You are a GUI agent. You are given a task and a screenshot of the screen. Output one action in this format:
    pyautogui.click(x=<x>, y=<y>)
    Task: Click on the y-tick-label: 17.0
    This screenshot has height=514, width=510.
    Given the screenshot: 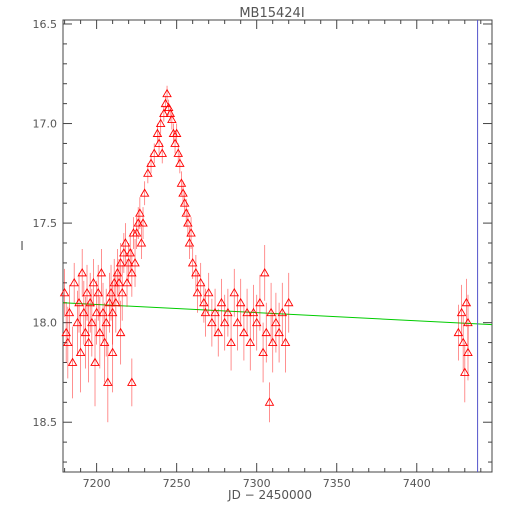 What is the action you would take?
    pyautogui.click(x=45, y=124)
    